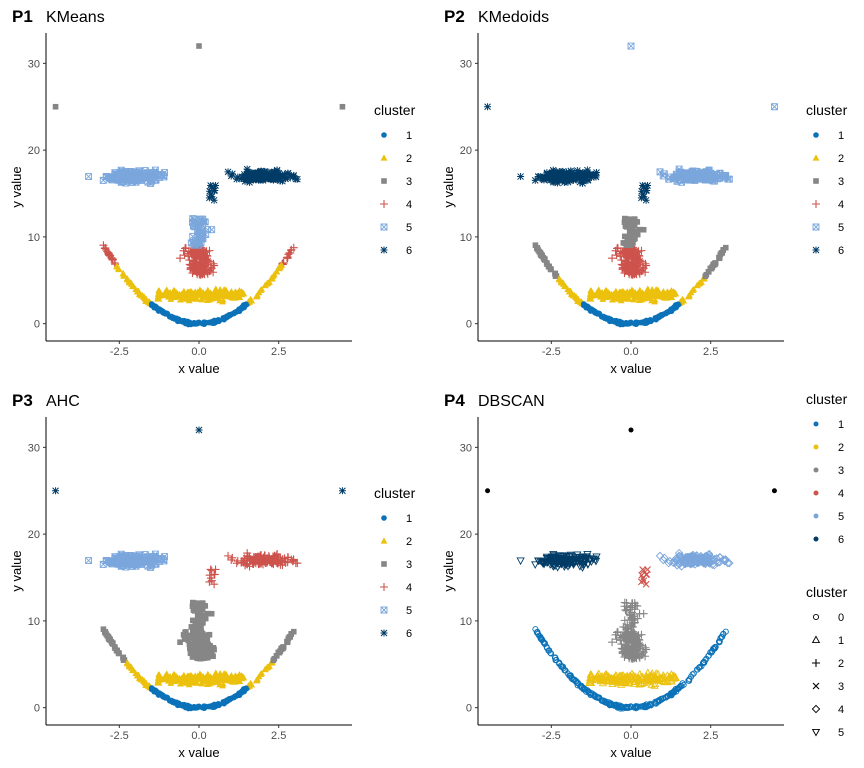 The width and height of the screenshot is (864, 768). What do you see at coordinates (75, 17) in the screenshot?
I see `panel-title: KMeans` at bounding box center [75, 17].